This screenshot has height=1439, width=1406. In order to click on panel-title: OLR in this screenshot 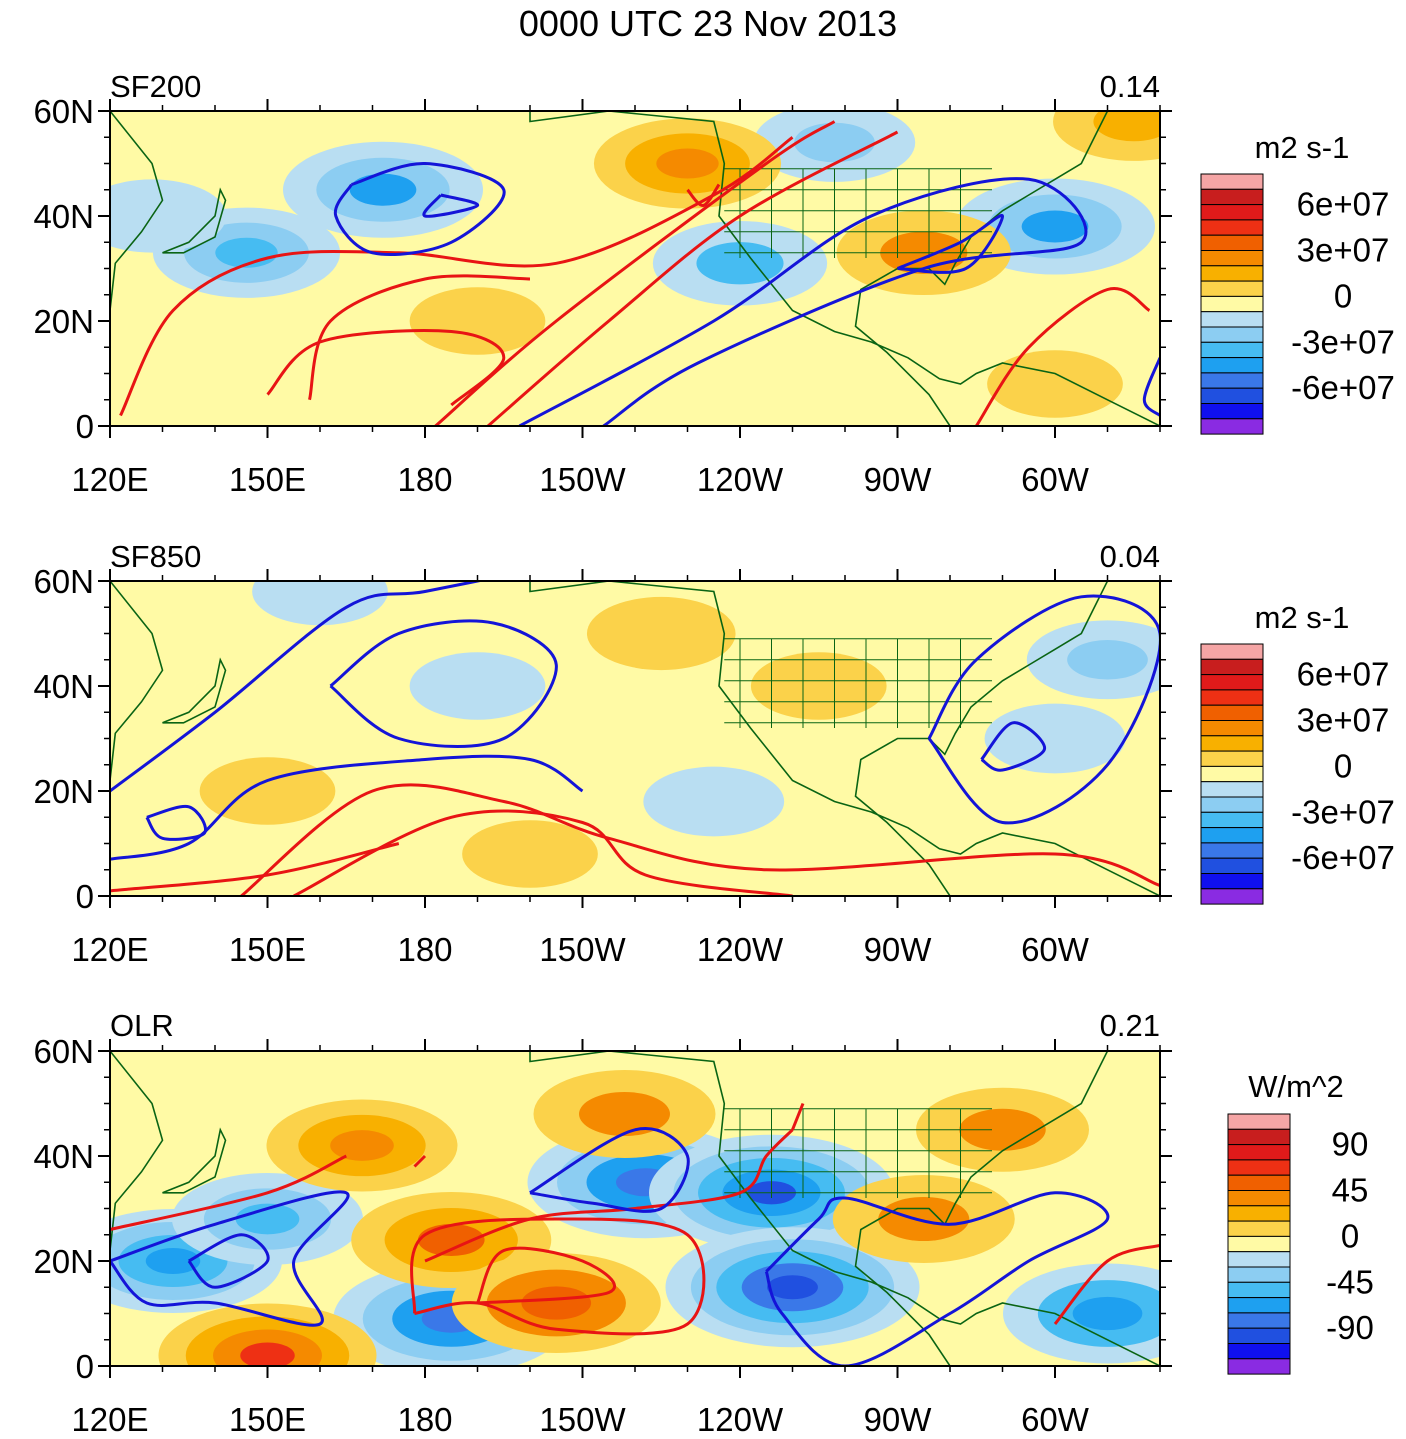, I will do `click(142, 1025)`.